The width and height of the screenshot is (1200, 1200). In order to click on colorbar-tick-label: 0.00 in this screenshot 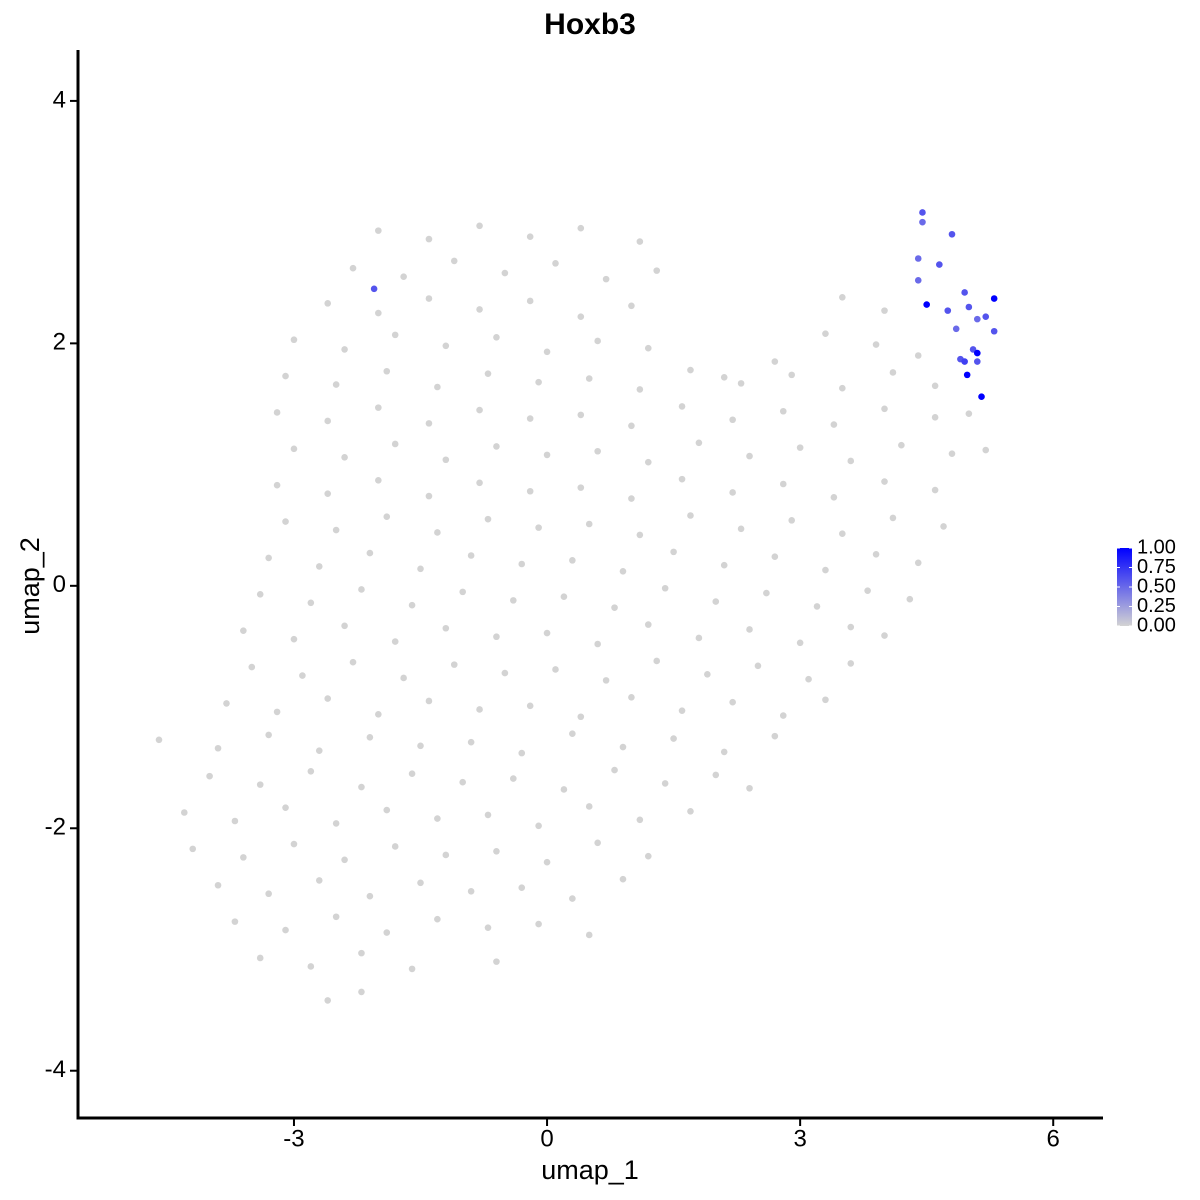, I will do `click(1156, 625)`.